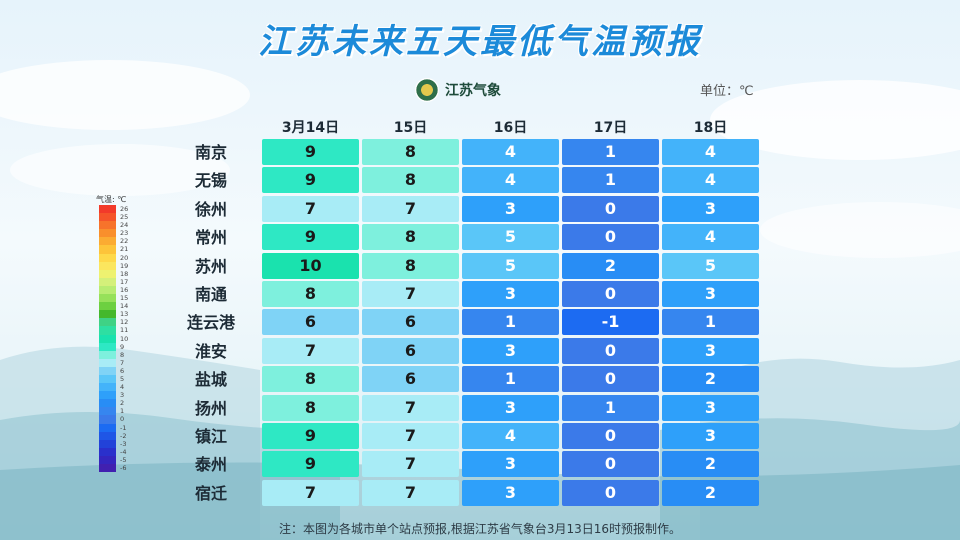 The width and height of the screenshot is (960, 540). Describe the element at coordinates (112, 257) in the screenshot. I see `legend-item: 20` at that location.